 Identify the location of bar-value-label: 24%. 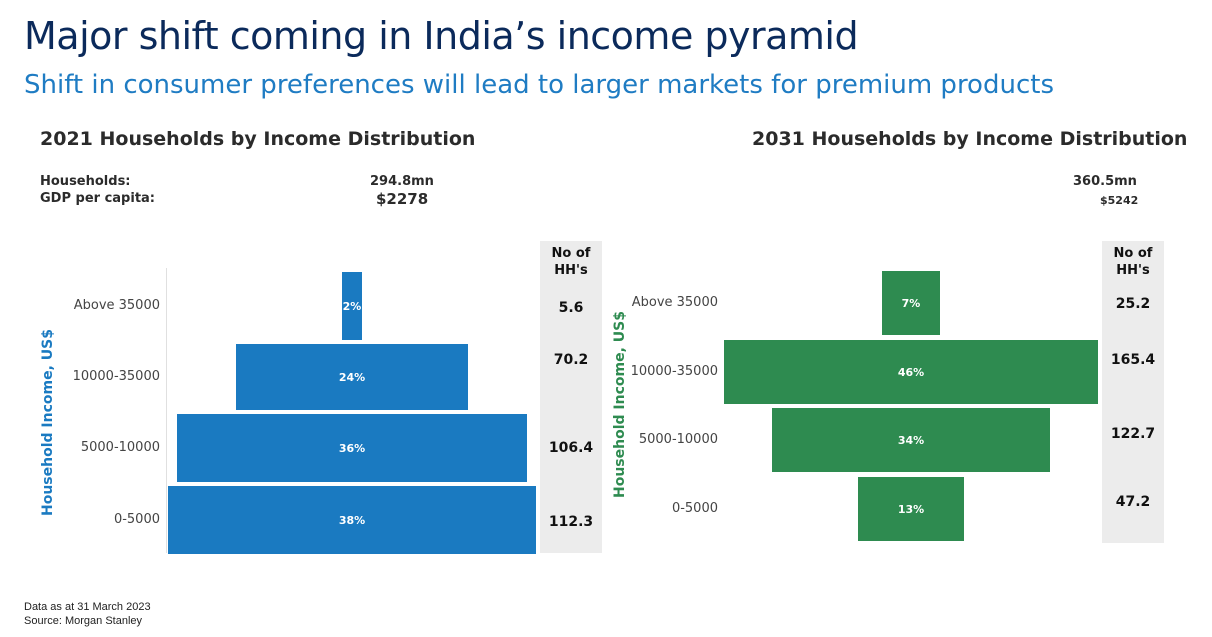
(352, 377).